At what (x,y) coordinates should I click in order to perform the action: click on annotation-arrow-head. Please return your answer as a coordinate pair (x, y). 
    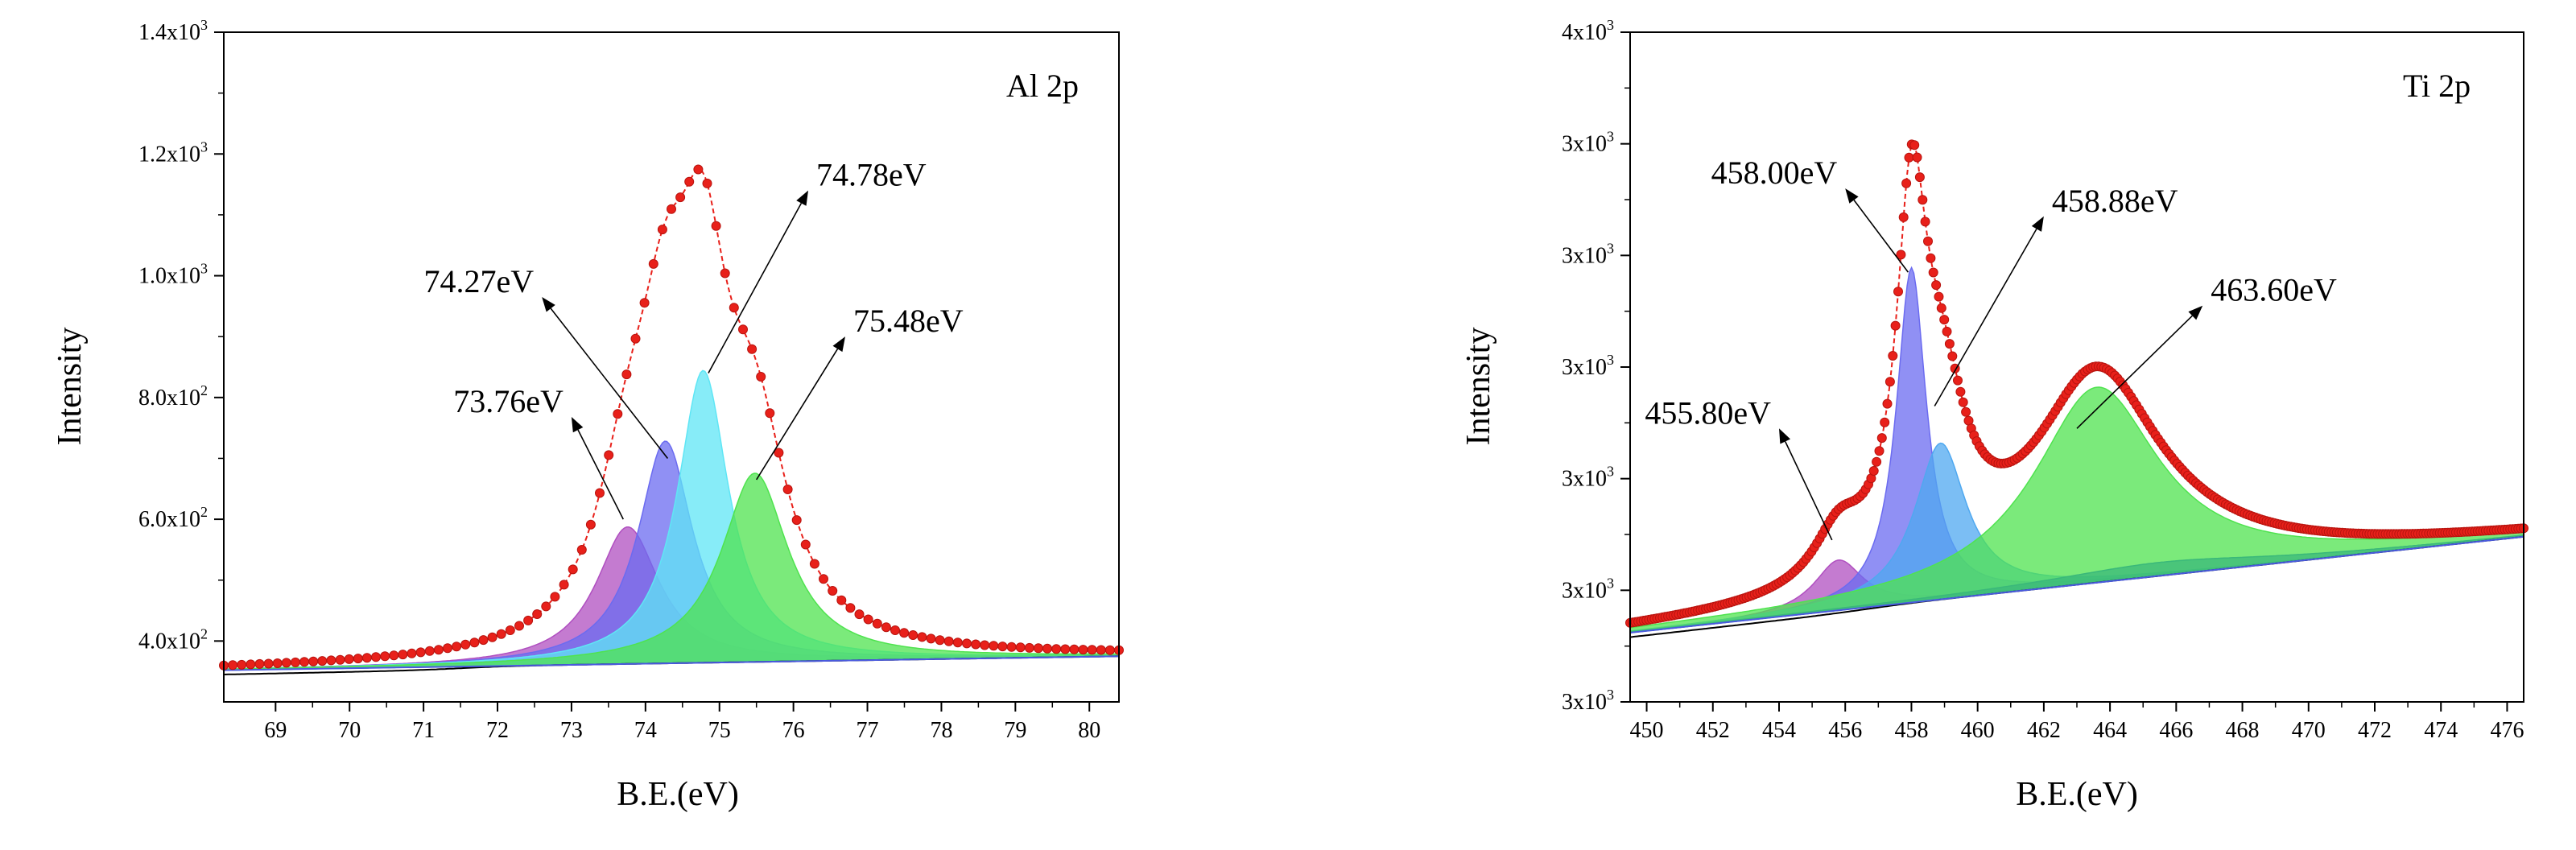
    Looking at the image, I should click on (2195, 312).